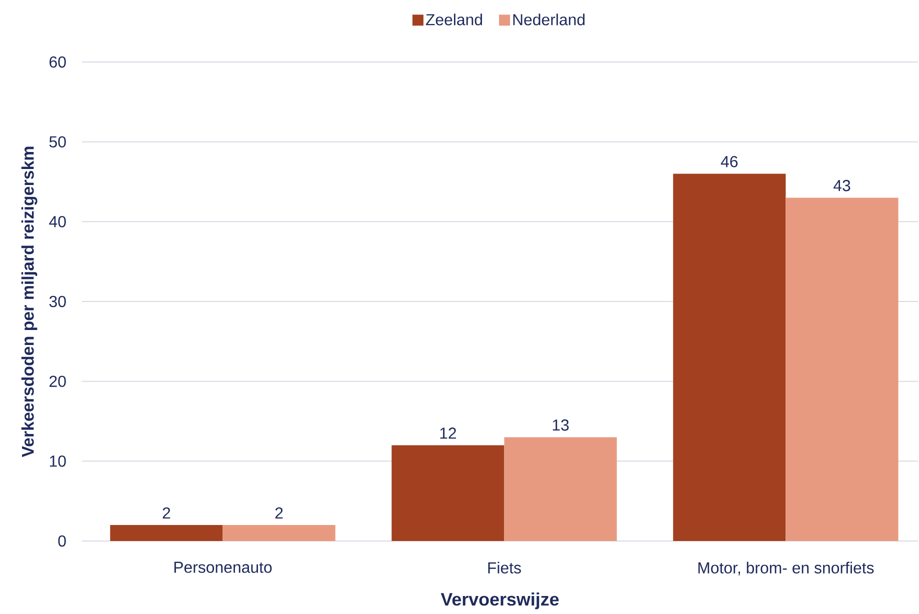  Describe the element at coordinates (57, 302) in the screenshot. I see `y-tick-label: 30` at that location.